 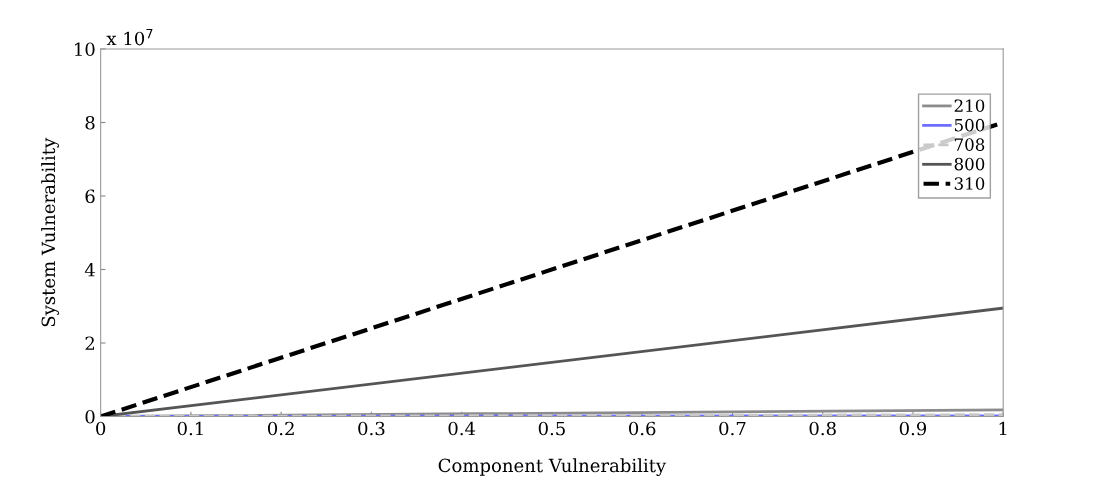 I want to click on legend-label: 310, so click(x=969, y=183).